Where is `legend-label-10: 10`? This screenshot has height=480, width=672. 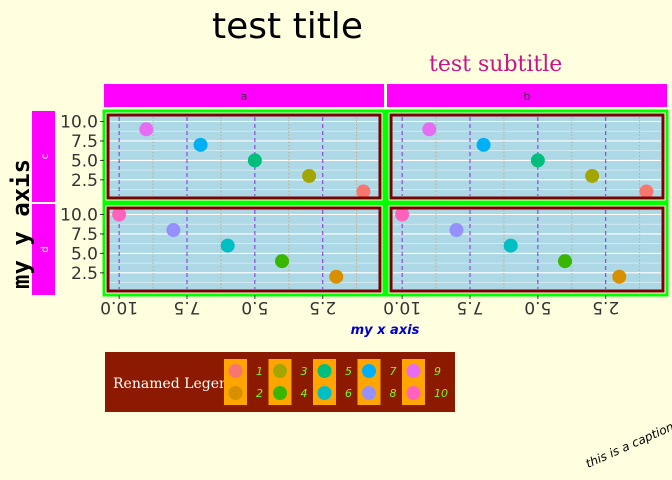
legend-label-10: 10 is located at coordinates (441, 393).